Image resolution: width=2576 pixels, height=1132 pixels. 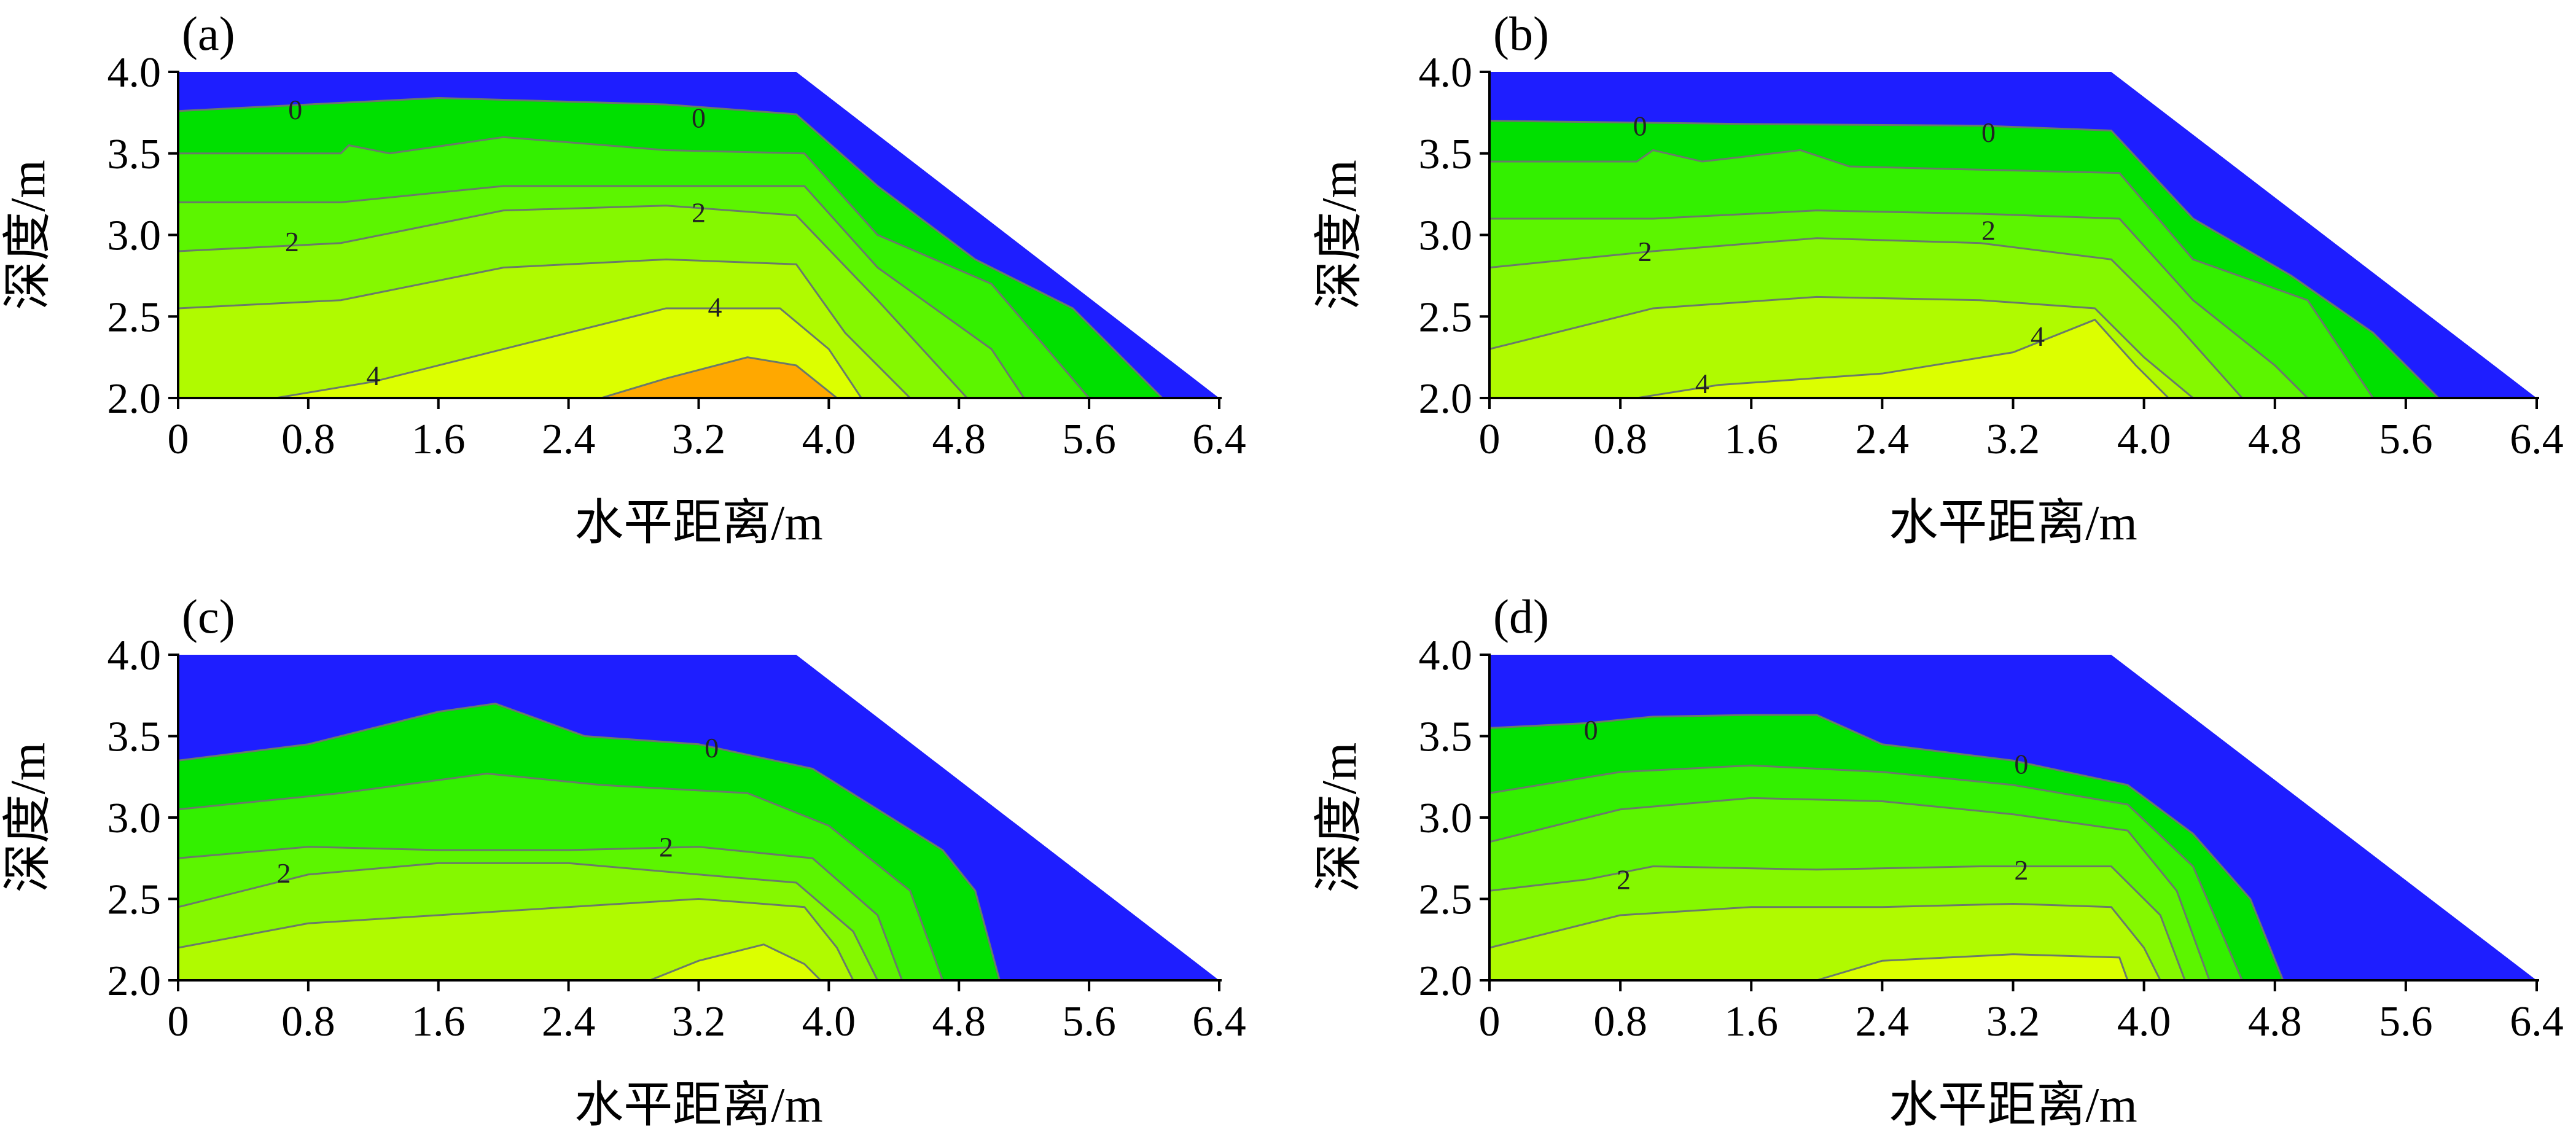 What do you see at coordinates (2013, 523) in the screenshot?
I see `x-axis-title: 水平距离/m` at bounding box center [2013, 523].